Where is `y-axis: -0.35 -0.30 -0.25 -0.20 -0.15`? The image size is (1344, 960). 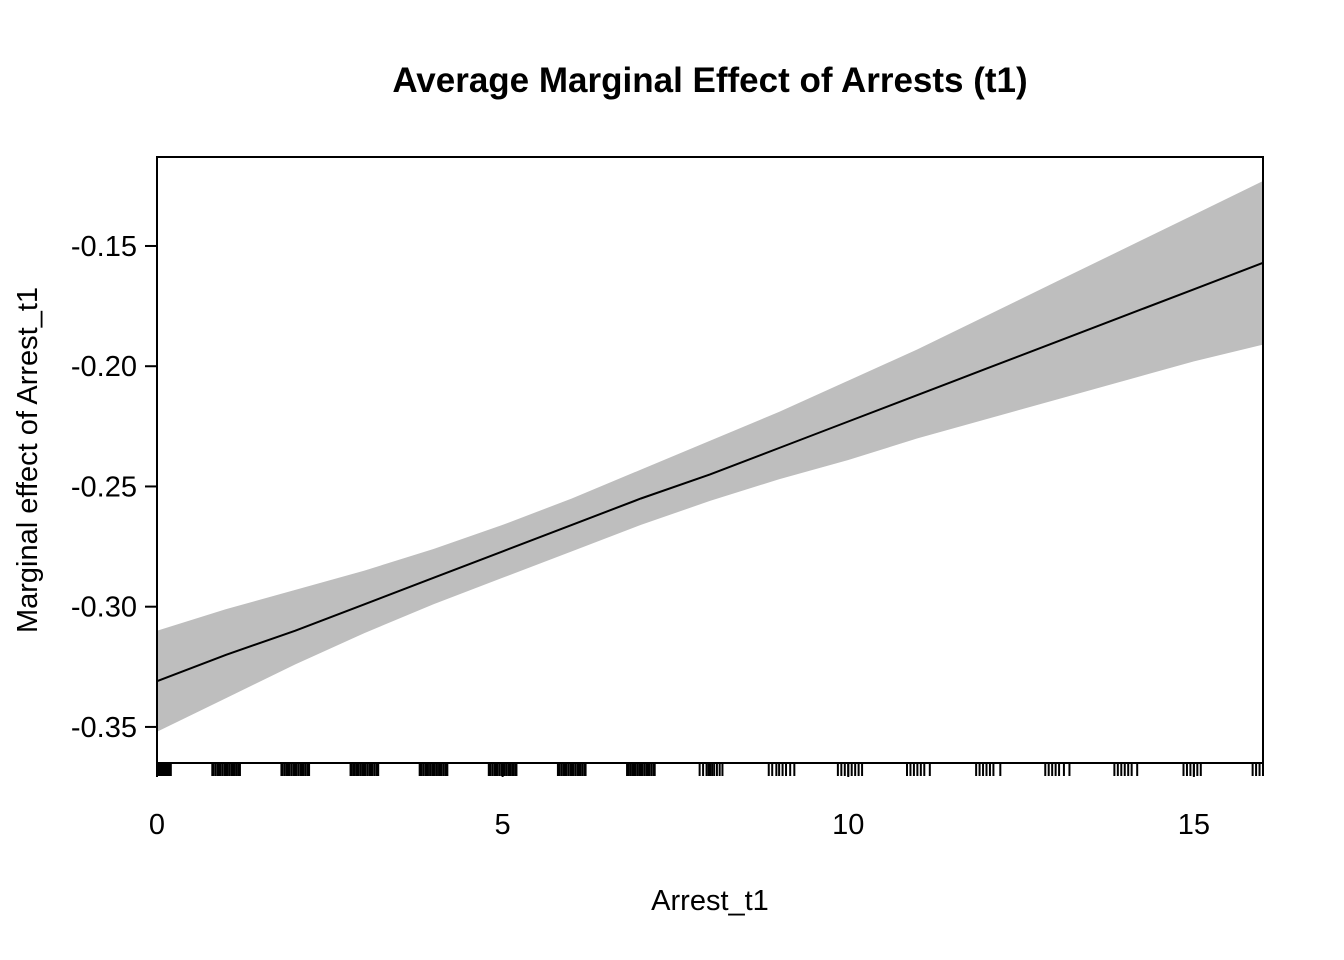
y-axis: -0.35 -0.30 -0.25 -0.20 -0.15 is located at coordinates (114, 487).